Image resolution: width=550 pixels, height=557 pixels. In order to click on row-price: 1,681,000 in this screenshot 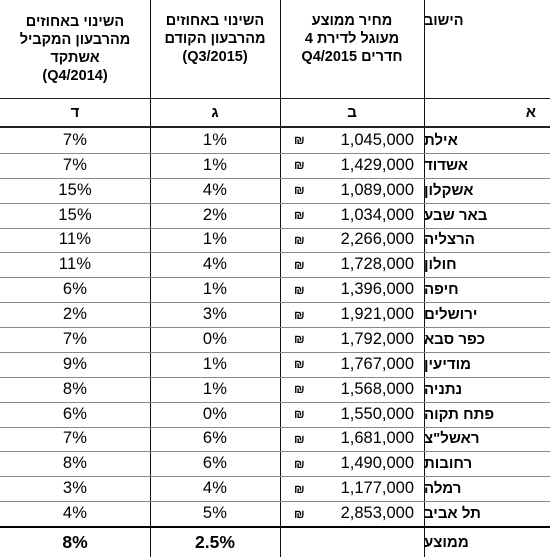, I will do `click(377, 438)`.